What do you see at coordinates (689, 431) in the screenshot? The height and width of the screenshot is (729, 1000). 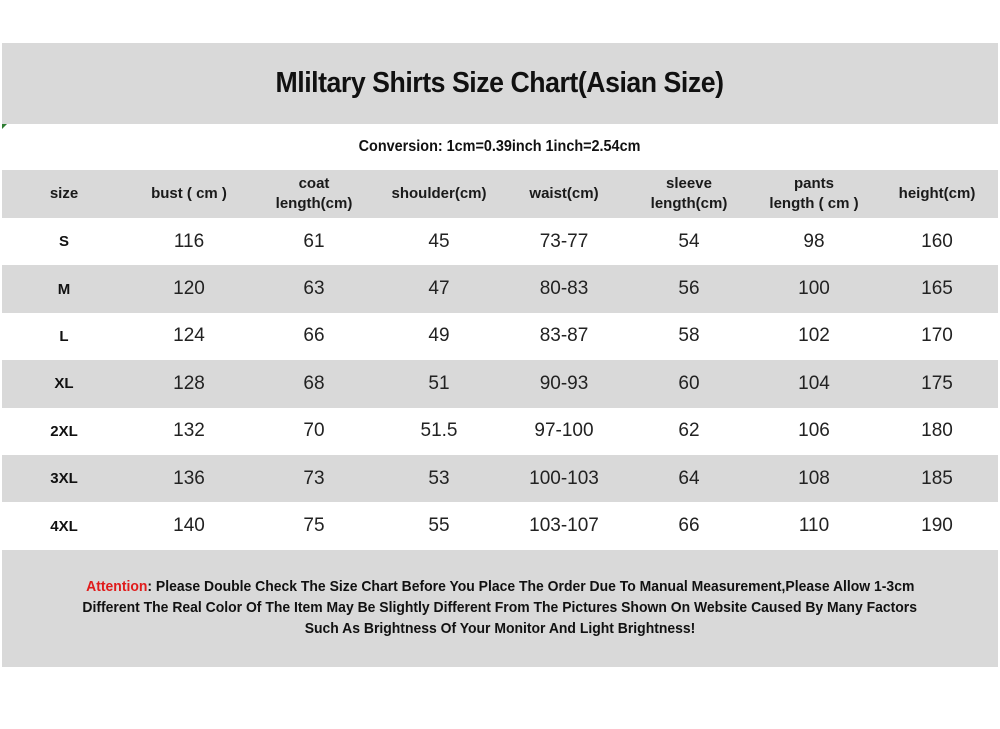 I see `measurement-cell: 62` at bounding box center [689, 431].